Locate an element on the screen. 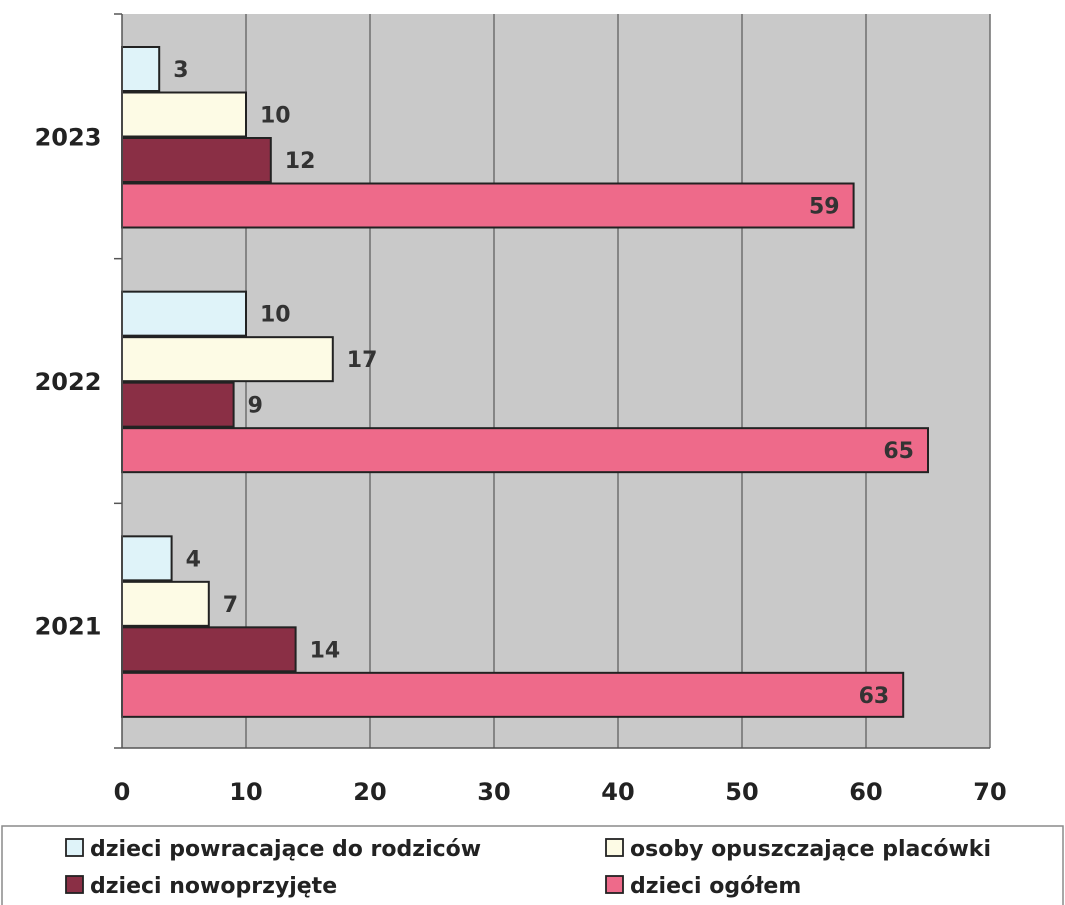 The height and width of the screenshot is (905, 1065). x-tick-label: 60 is located at coordinates (865, 792).